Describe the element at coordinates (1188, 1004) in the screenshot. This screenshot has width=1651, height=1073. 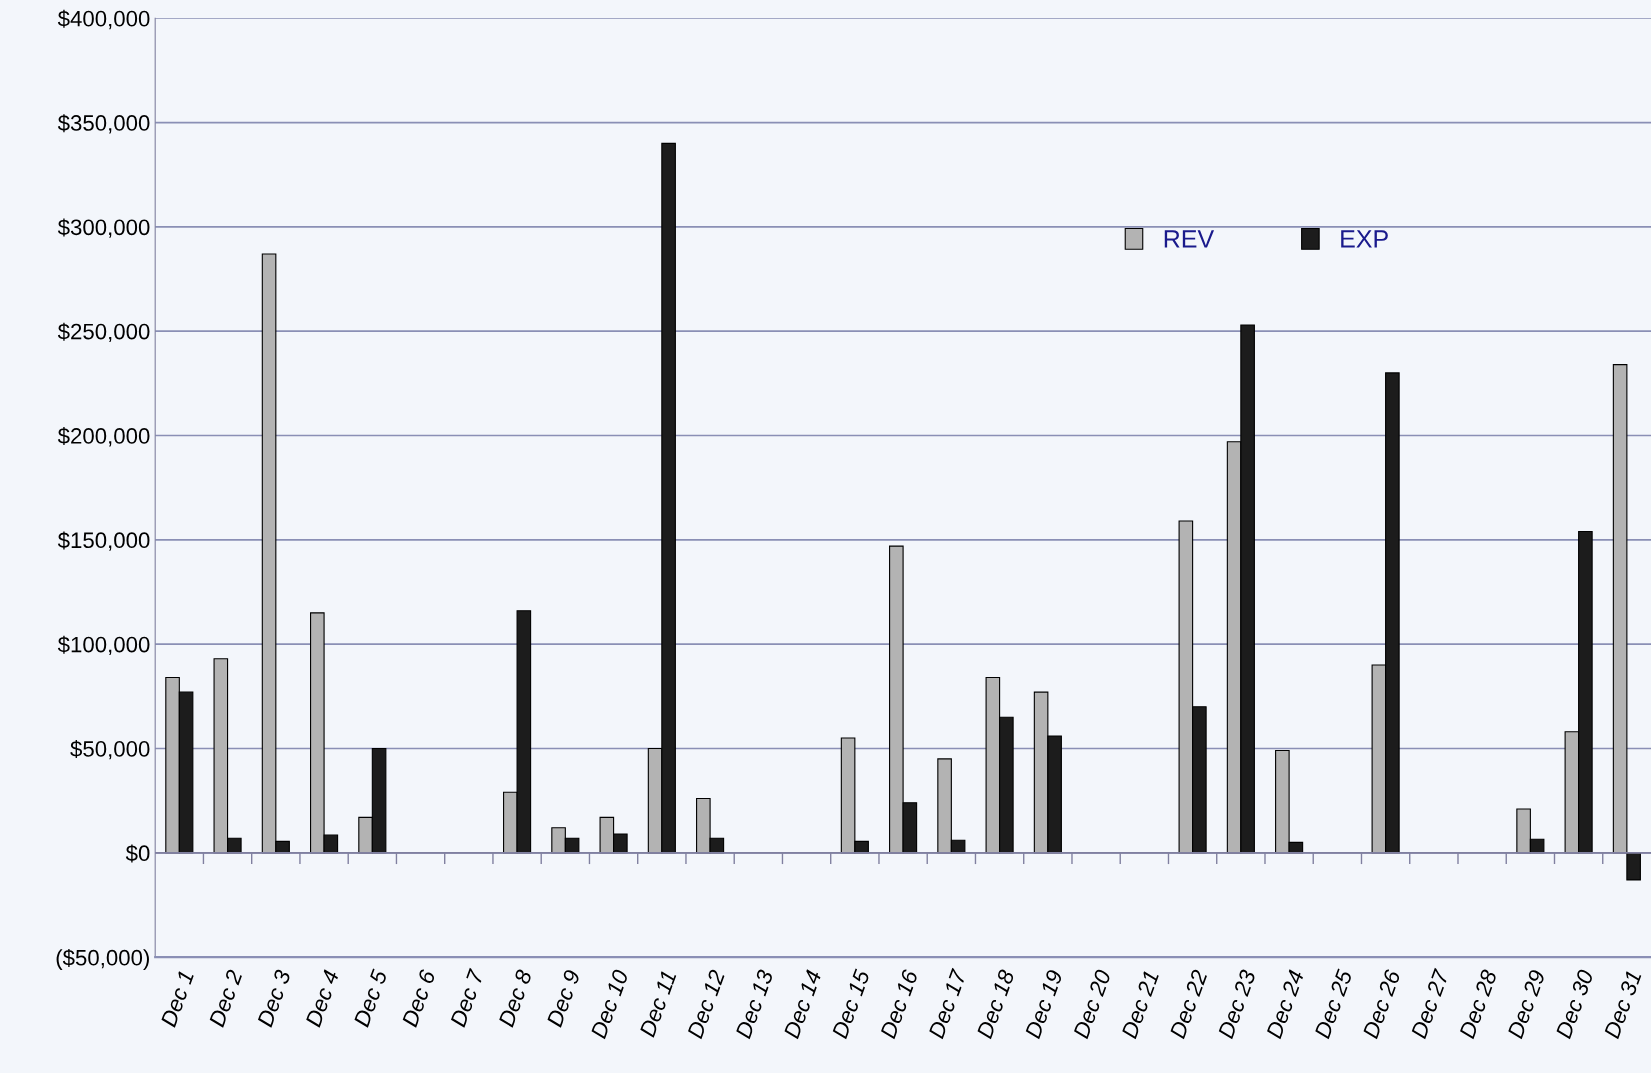
I see `x-tick-label: Dec 22` at that location.